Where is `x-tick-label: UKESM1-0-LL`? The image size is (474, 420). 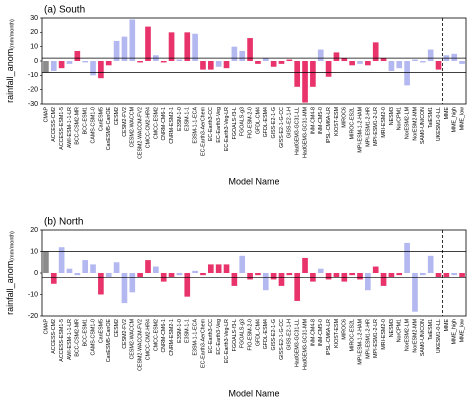 x-tick-label: UKESM1-0-LL is located at coordinates (439, 124).